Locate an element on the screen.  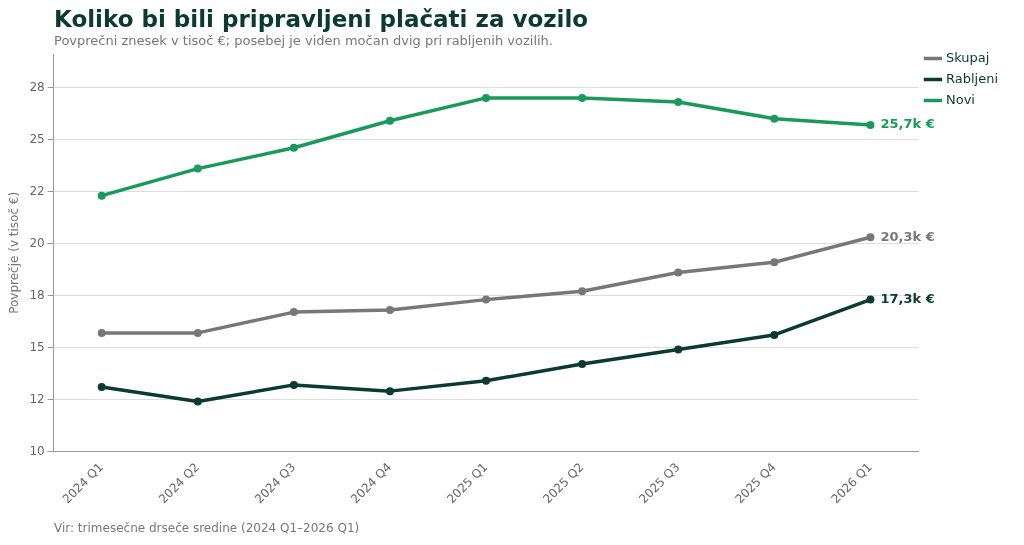
legend-label: Skupaj is located at coordinates (967, 57).